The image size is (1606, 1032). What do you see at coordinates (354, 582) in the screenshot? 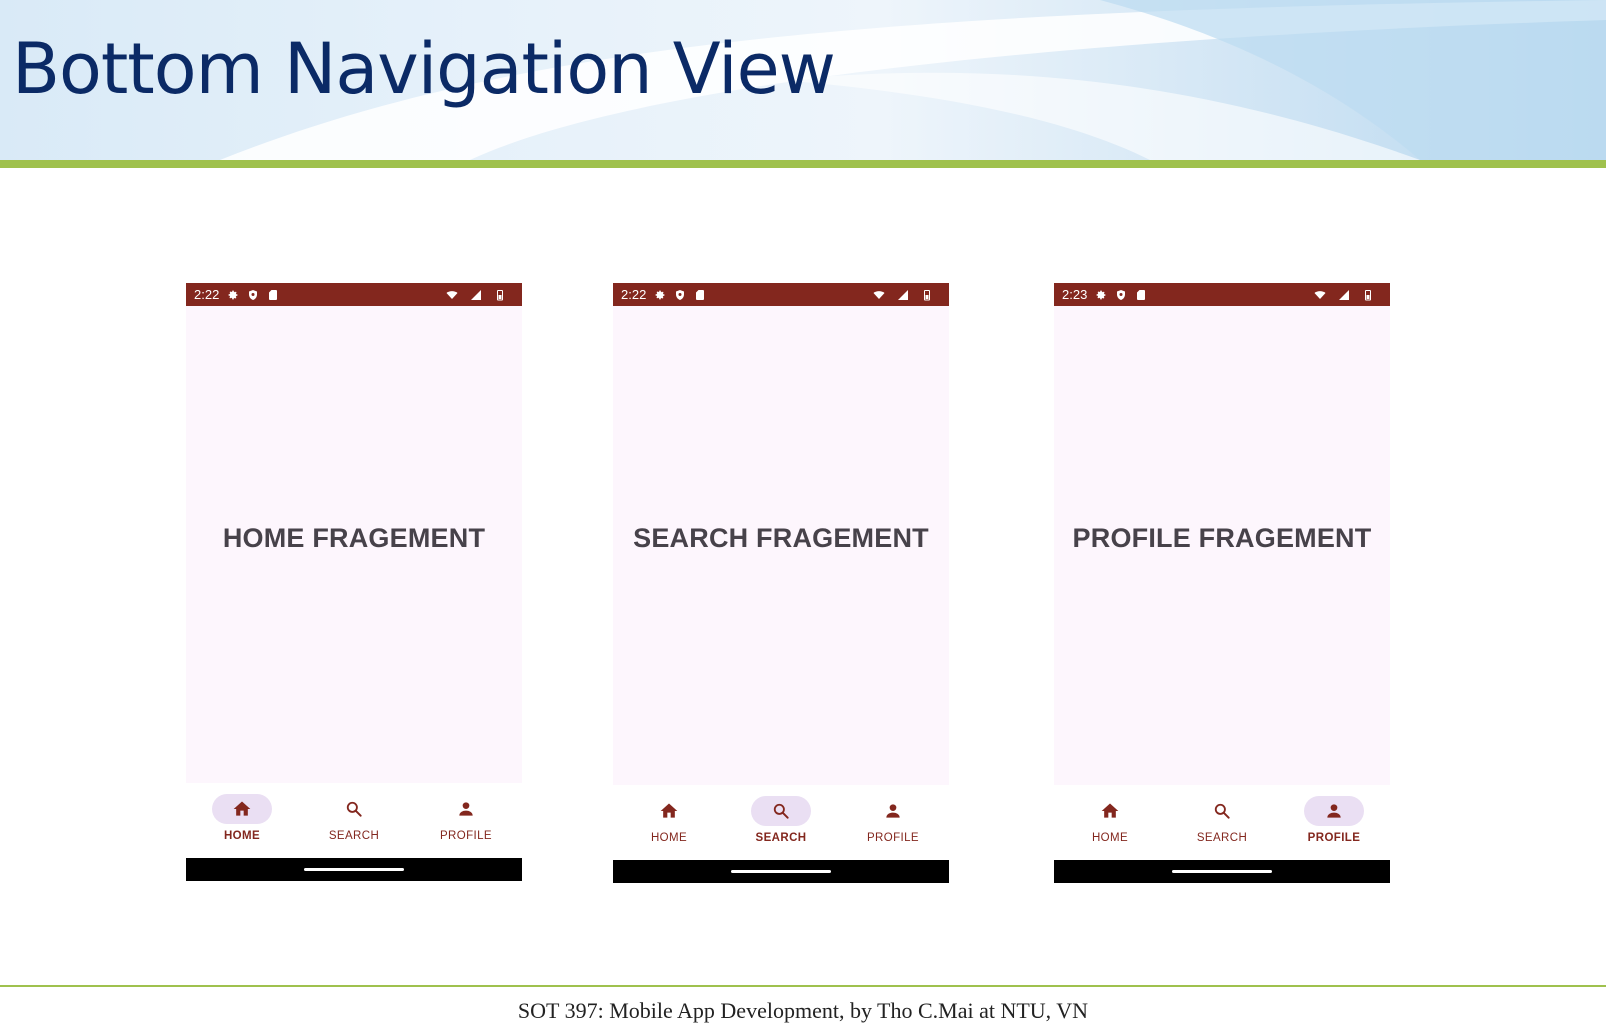
I see `phone-screenshot-home: 2:22 HOME FRAGEMENT HOME SEARCH PR` at bounding box center [354, 582].